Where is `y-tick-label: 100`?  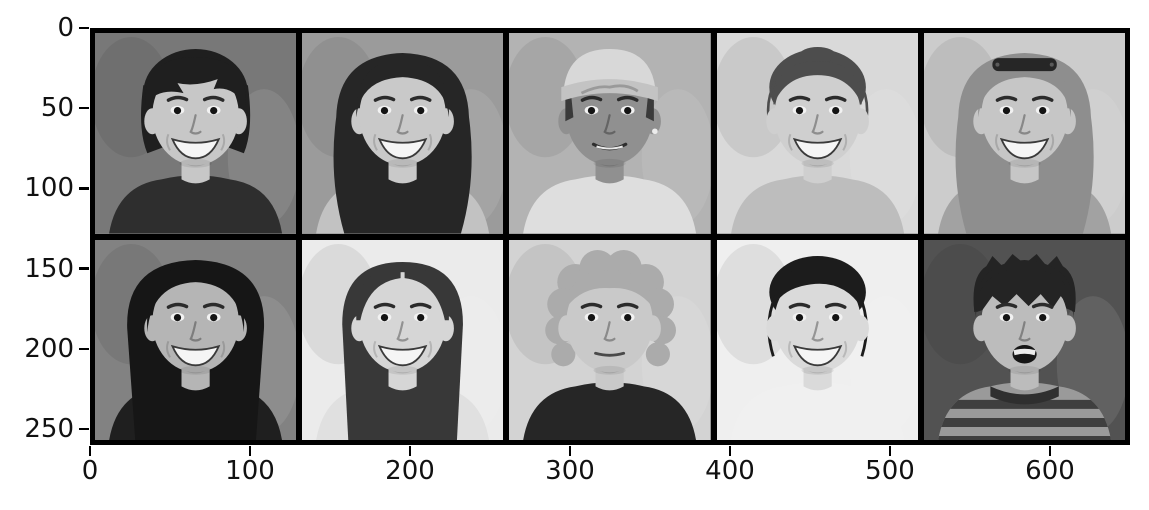 y-tick-label: 100 is located at coordinates (49, 188).